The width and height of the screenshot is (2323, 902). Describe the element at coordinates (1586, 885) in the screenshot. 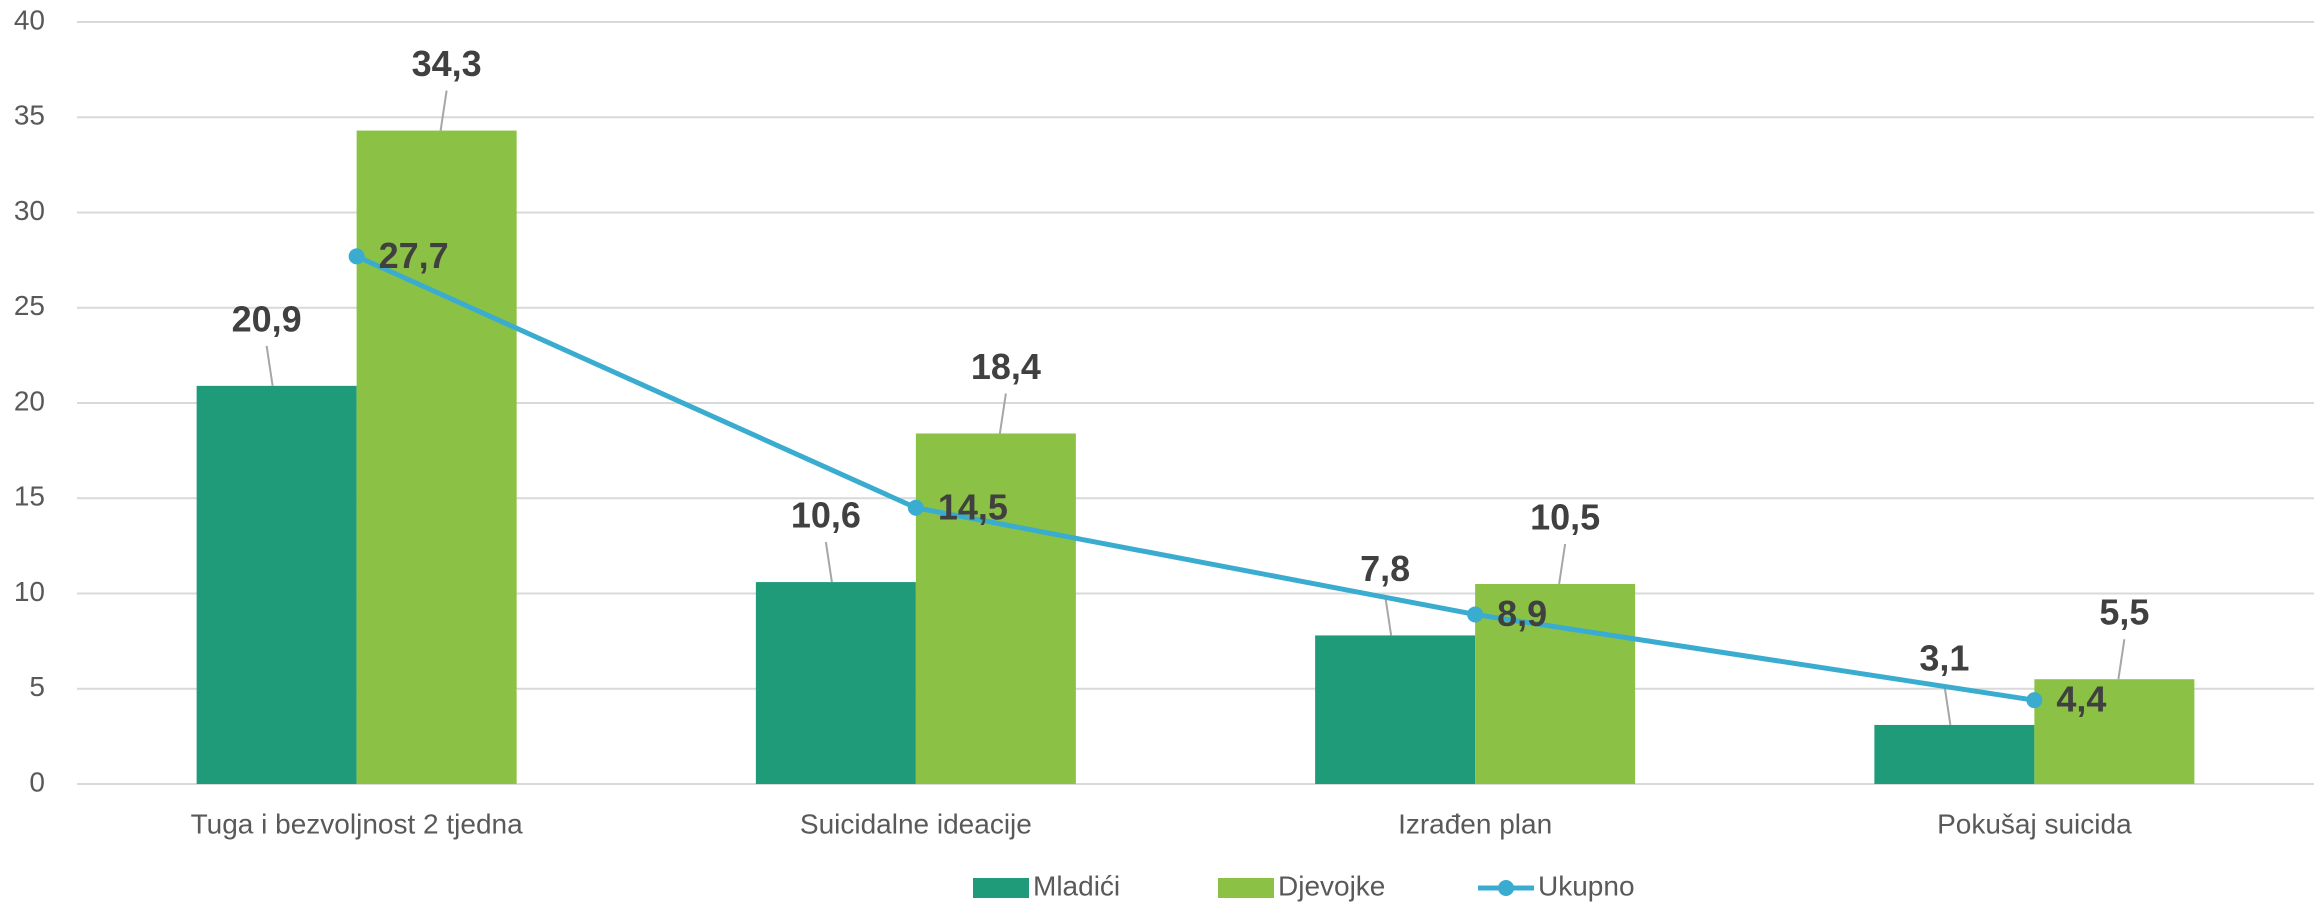

I see `legend-label: Ukupno` at that location.